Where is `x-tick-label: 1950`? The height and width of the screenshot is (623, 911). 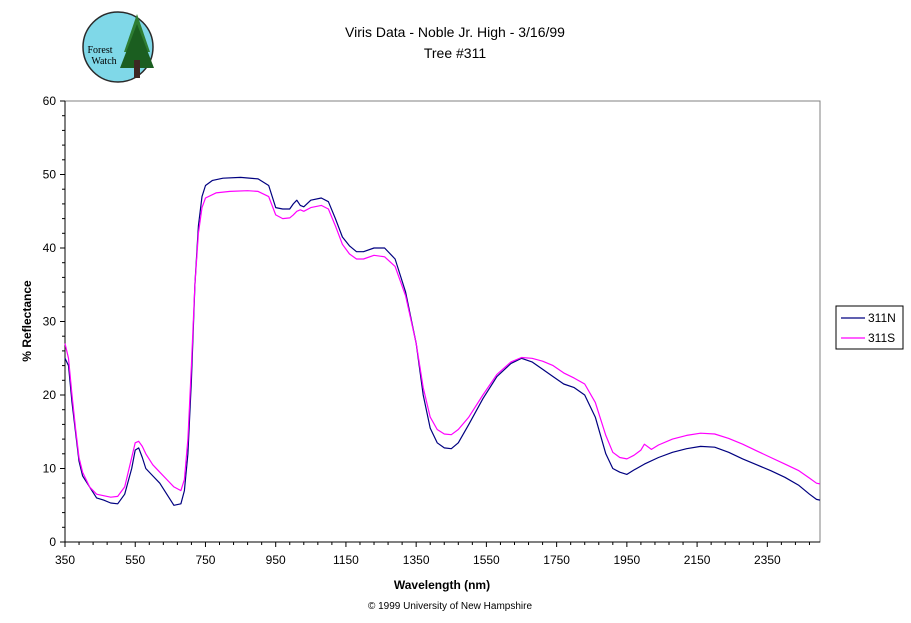
x-tick-label: 1950 is located at coordinates (627, 560).